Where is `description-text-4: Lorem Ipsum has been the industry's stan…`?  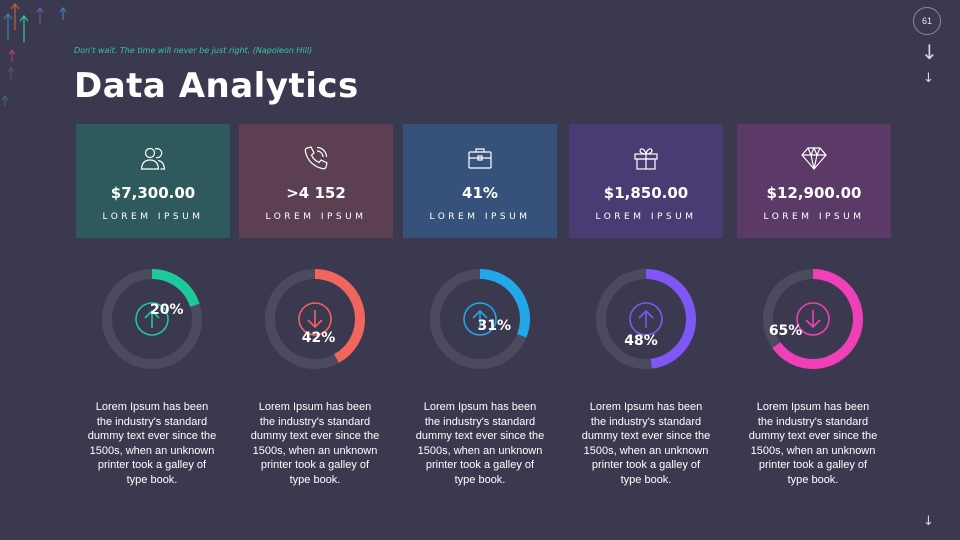
description-text-4: Lorem Ipsum has been the industry's stan… is located at coordinates (646, 443).